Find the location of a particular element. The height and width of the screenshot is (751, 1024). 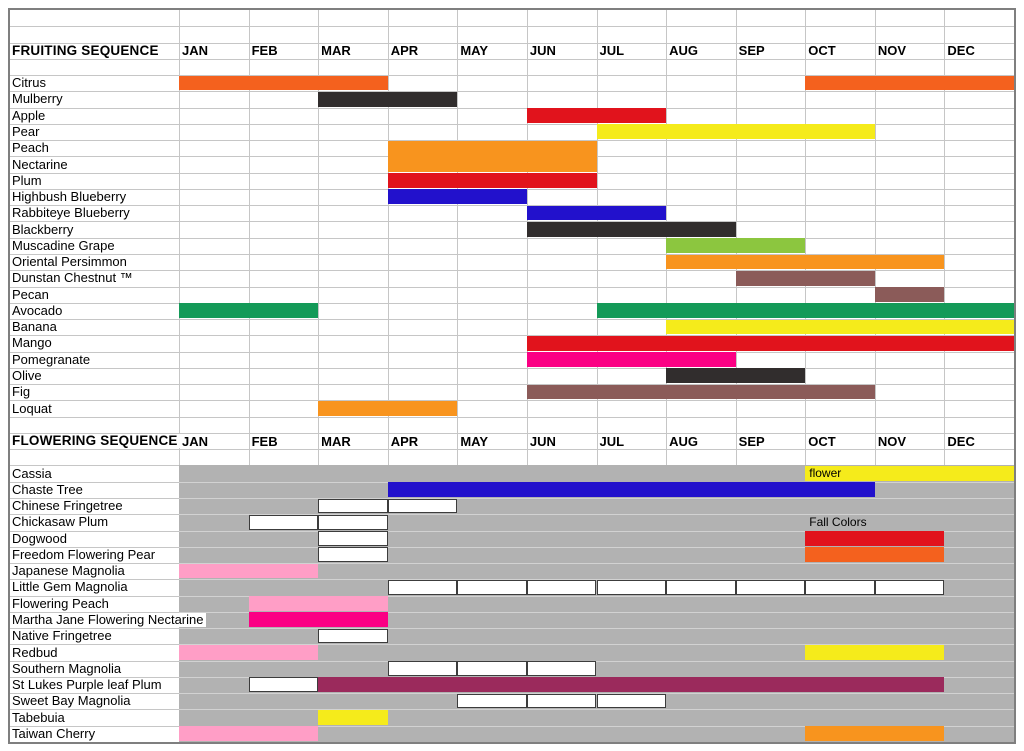

row-label: Oriental Persimmon is located at coordinates (71, 262).